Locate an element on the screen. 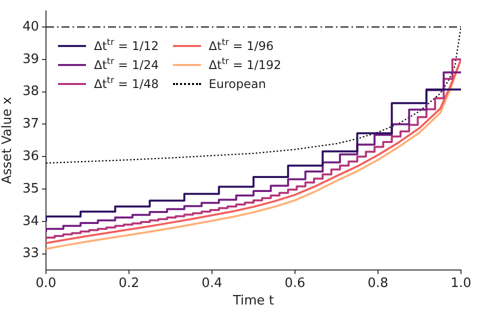  x-tick-label: 1.0 is located at coordinates (461, 284).